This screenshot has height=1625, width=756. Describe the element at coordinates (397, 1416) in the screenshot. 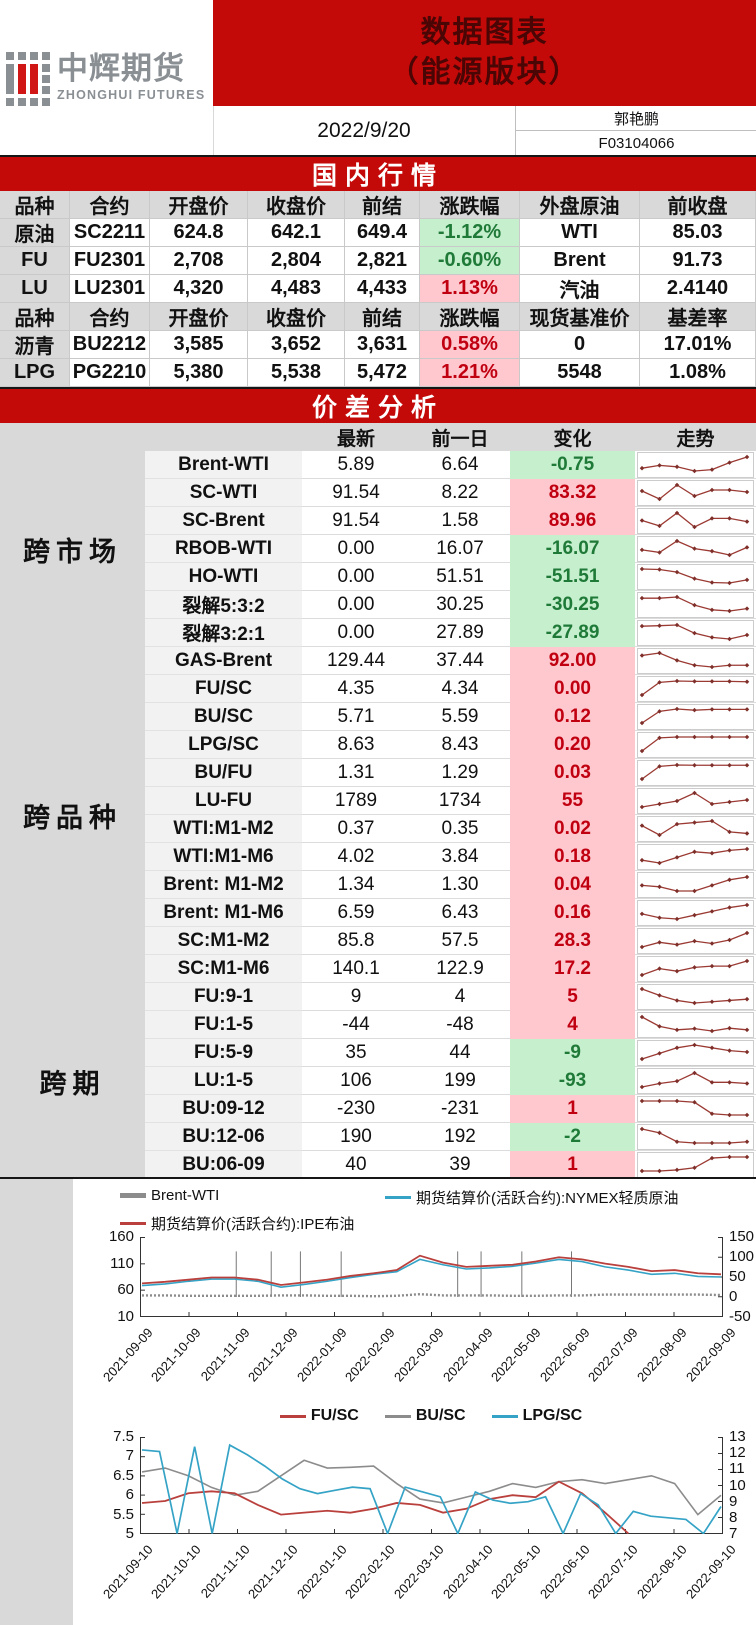

I see `gray-line-swatch` at that location.